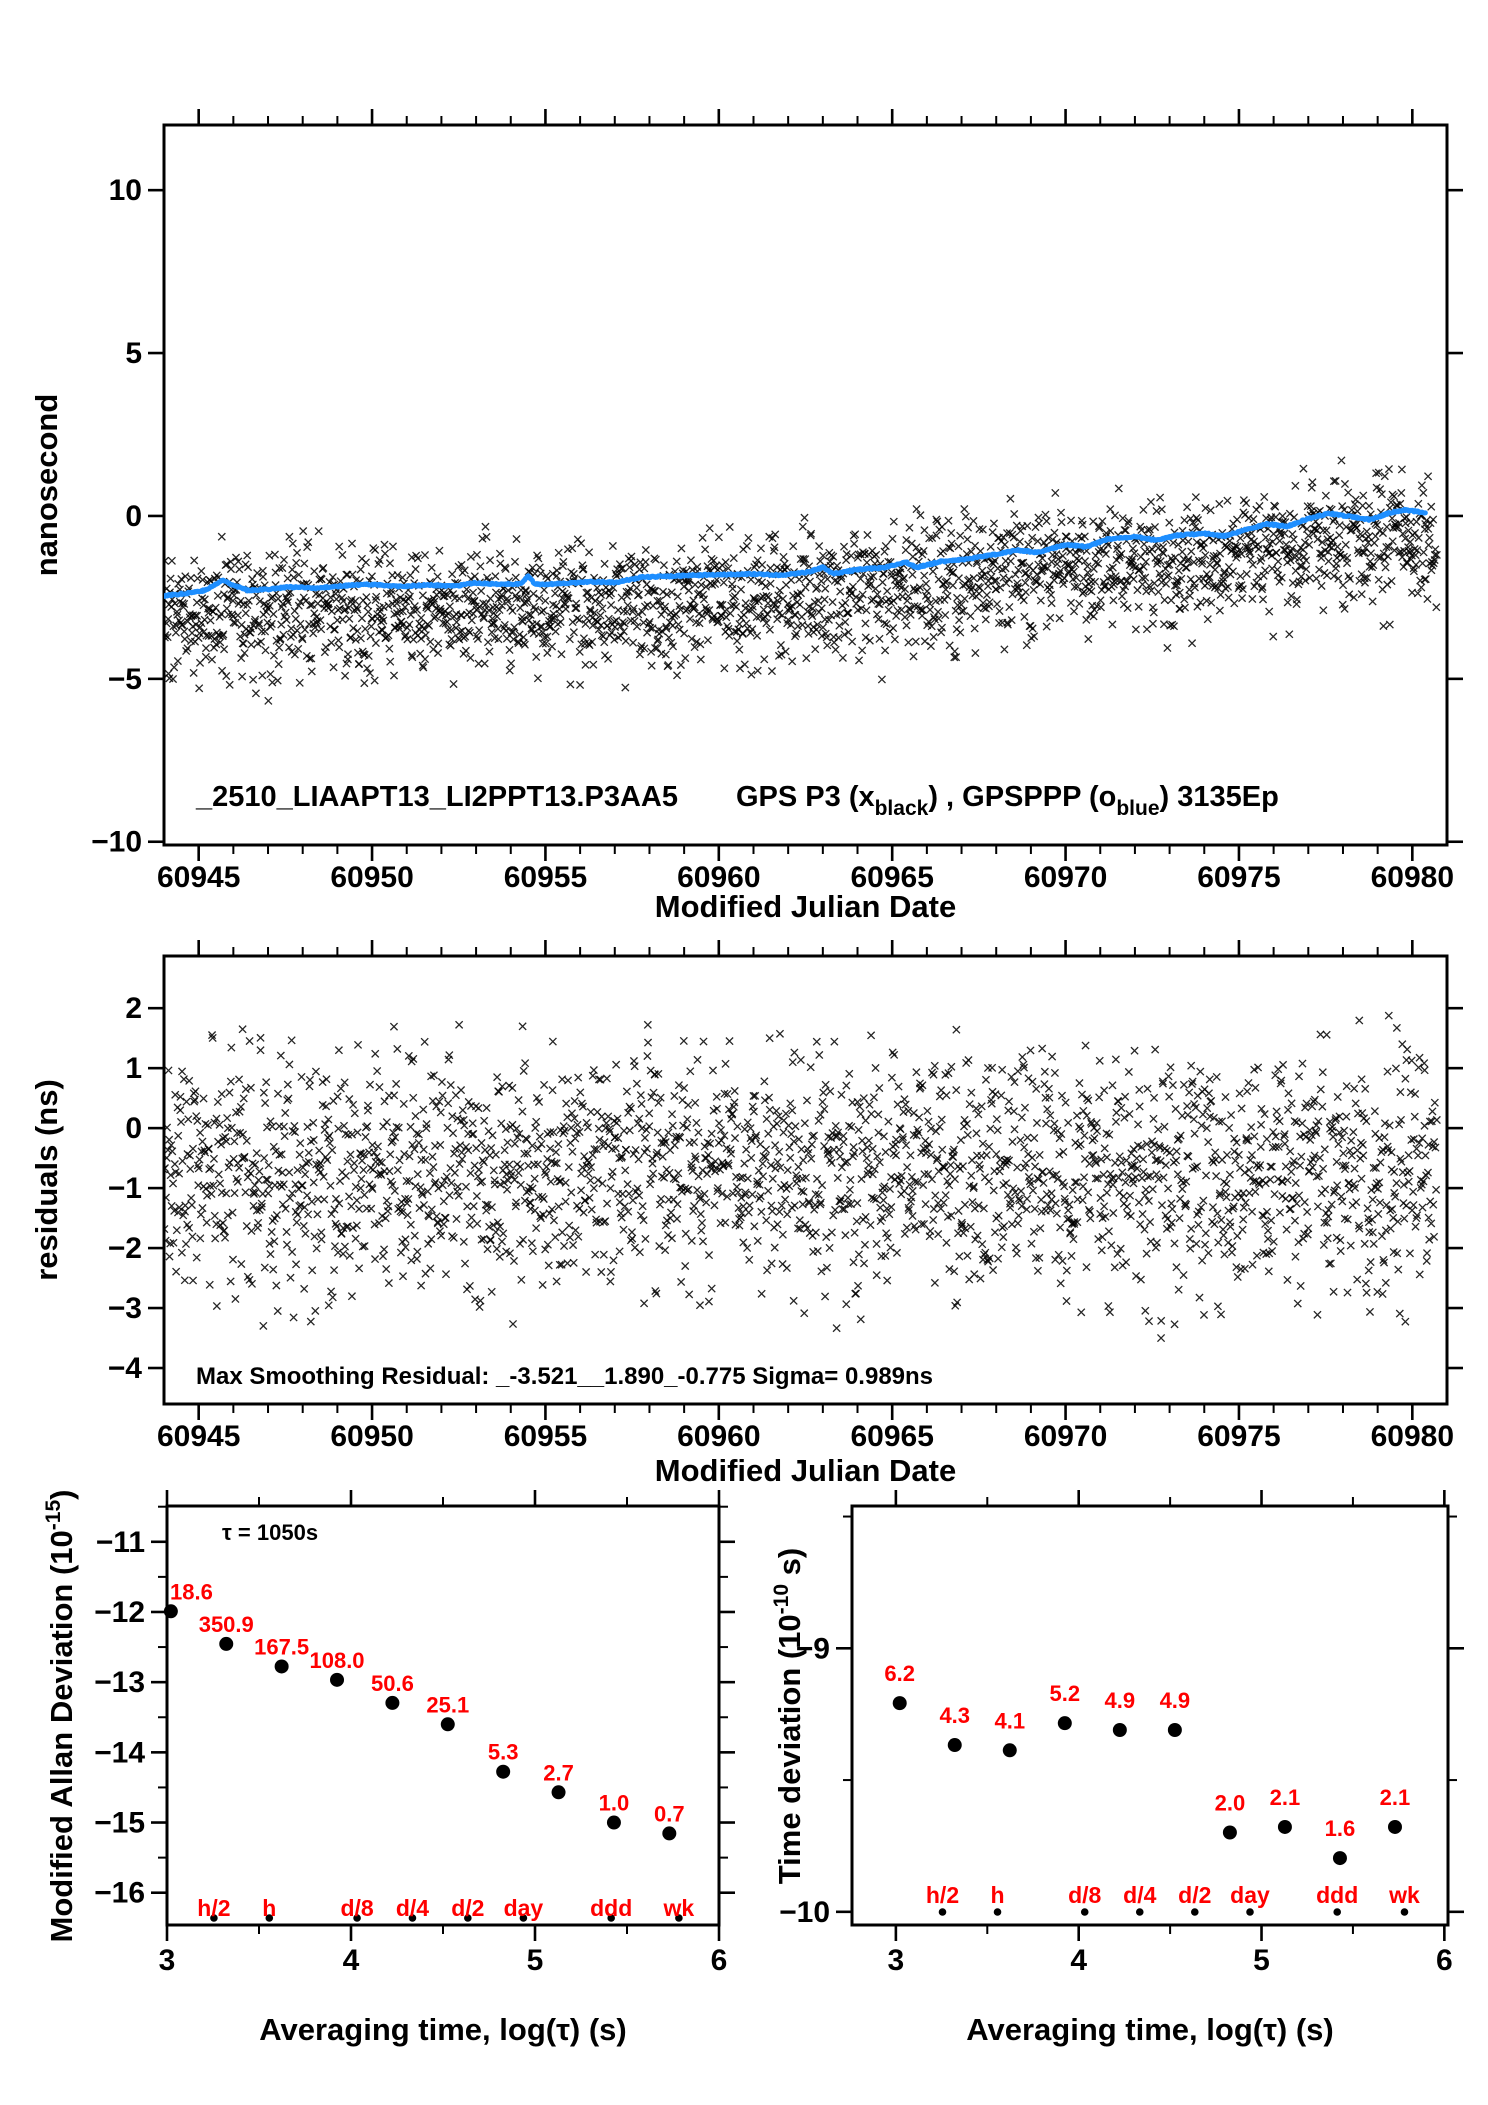 The height and width of the screenshot is (2105, 1488). Describe the element at coordinates (899, 1673) in the screenshot. I see `point-value-label: 6.2` at that location.